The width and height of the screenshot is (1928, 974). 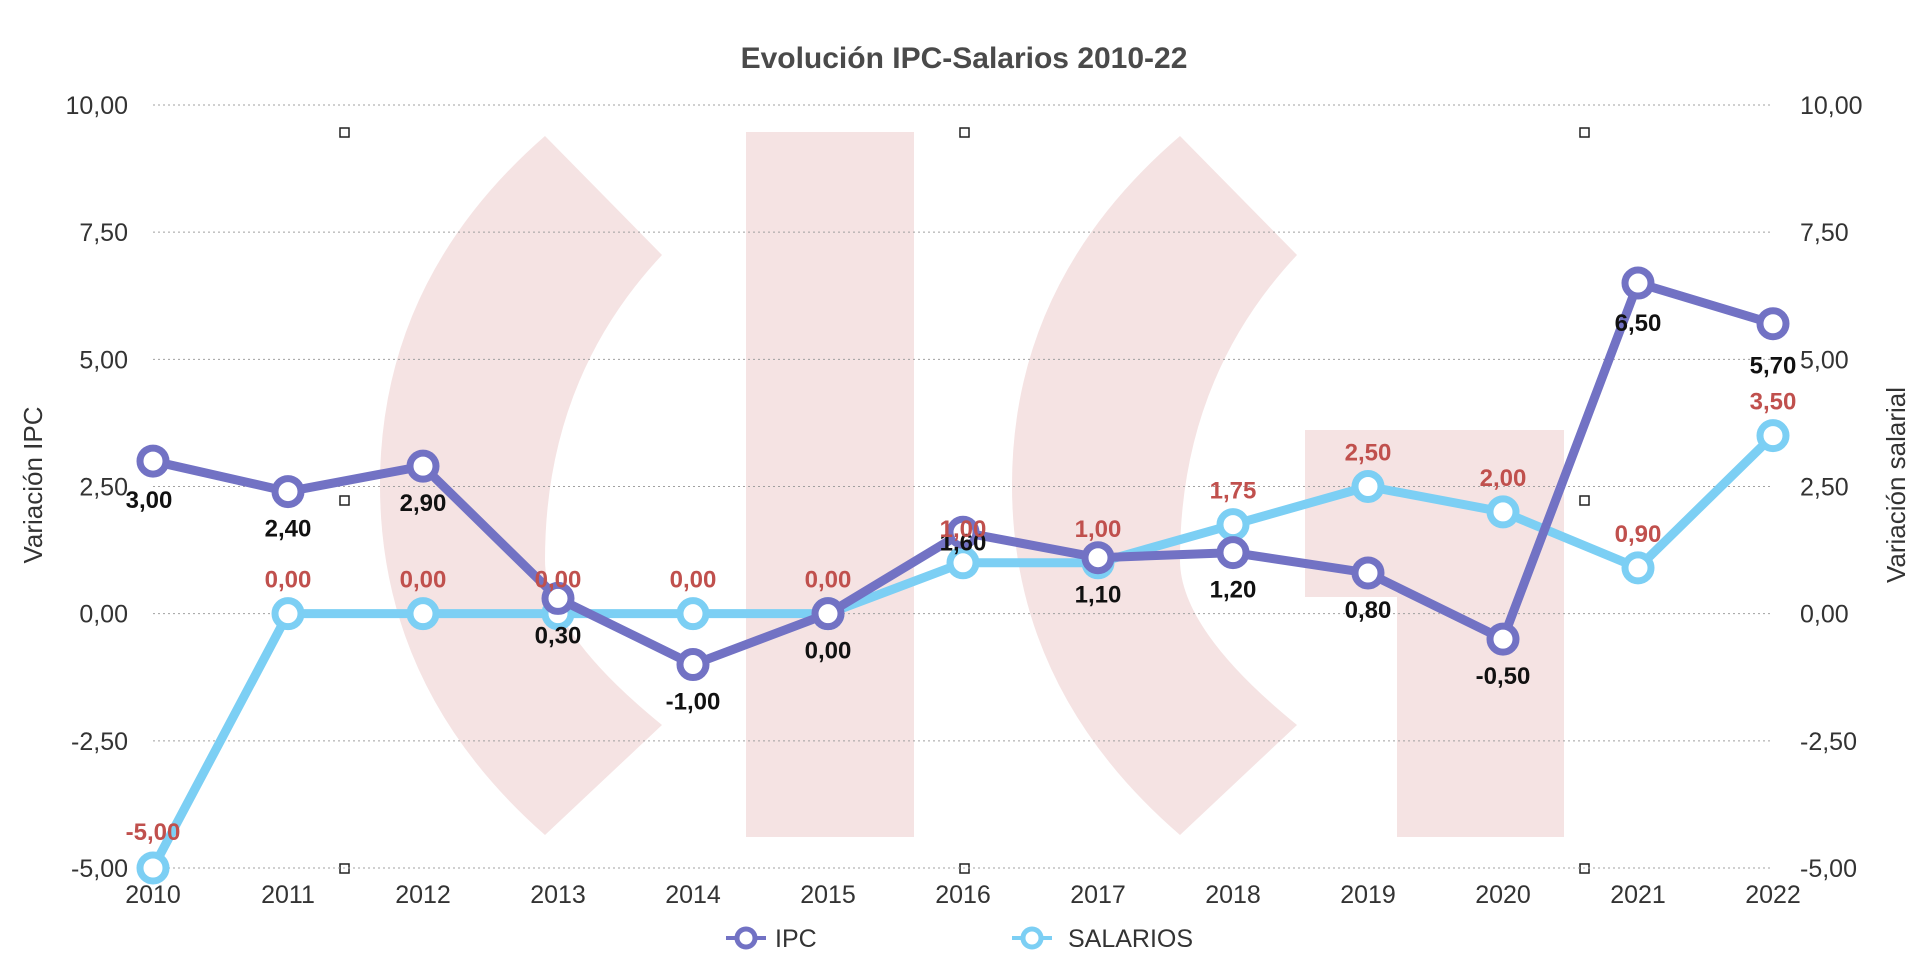 What do you see at coordinates (103, 360) in the screenshot?
I see `y-left-tick-label: 5,00` at bounding box center [103, 360].